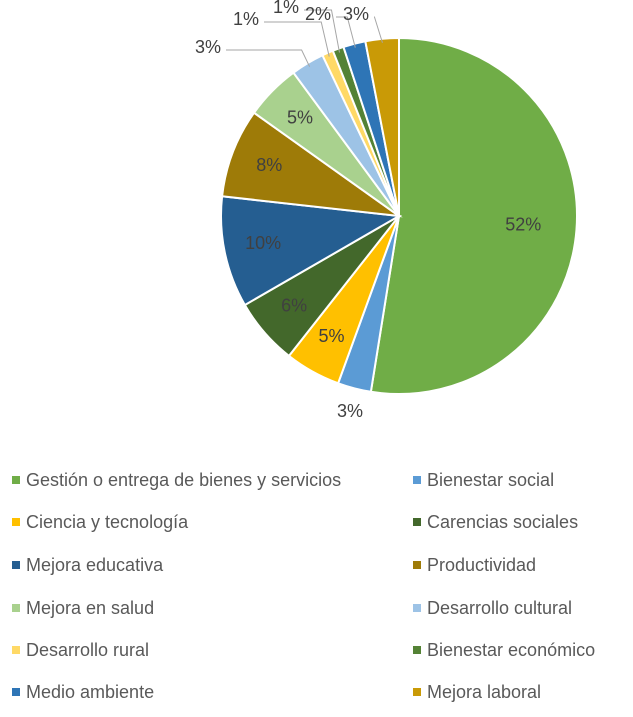  What do you see at coordinates (87, 650) in the screenshot?
I see `legend-label: Desarrollo rural` at bounding box center [87, 650].